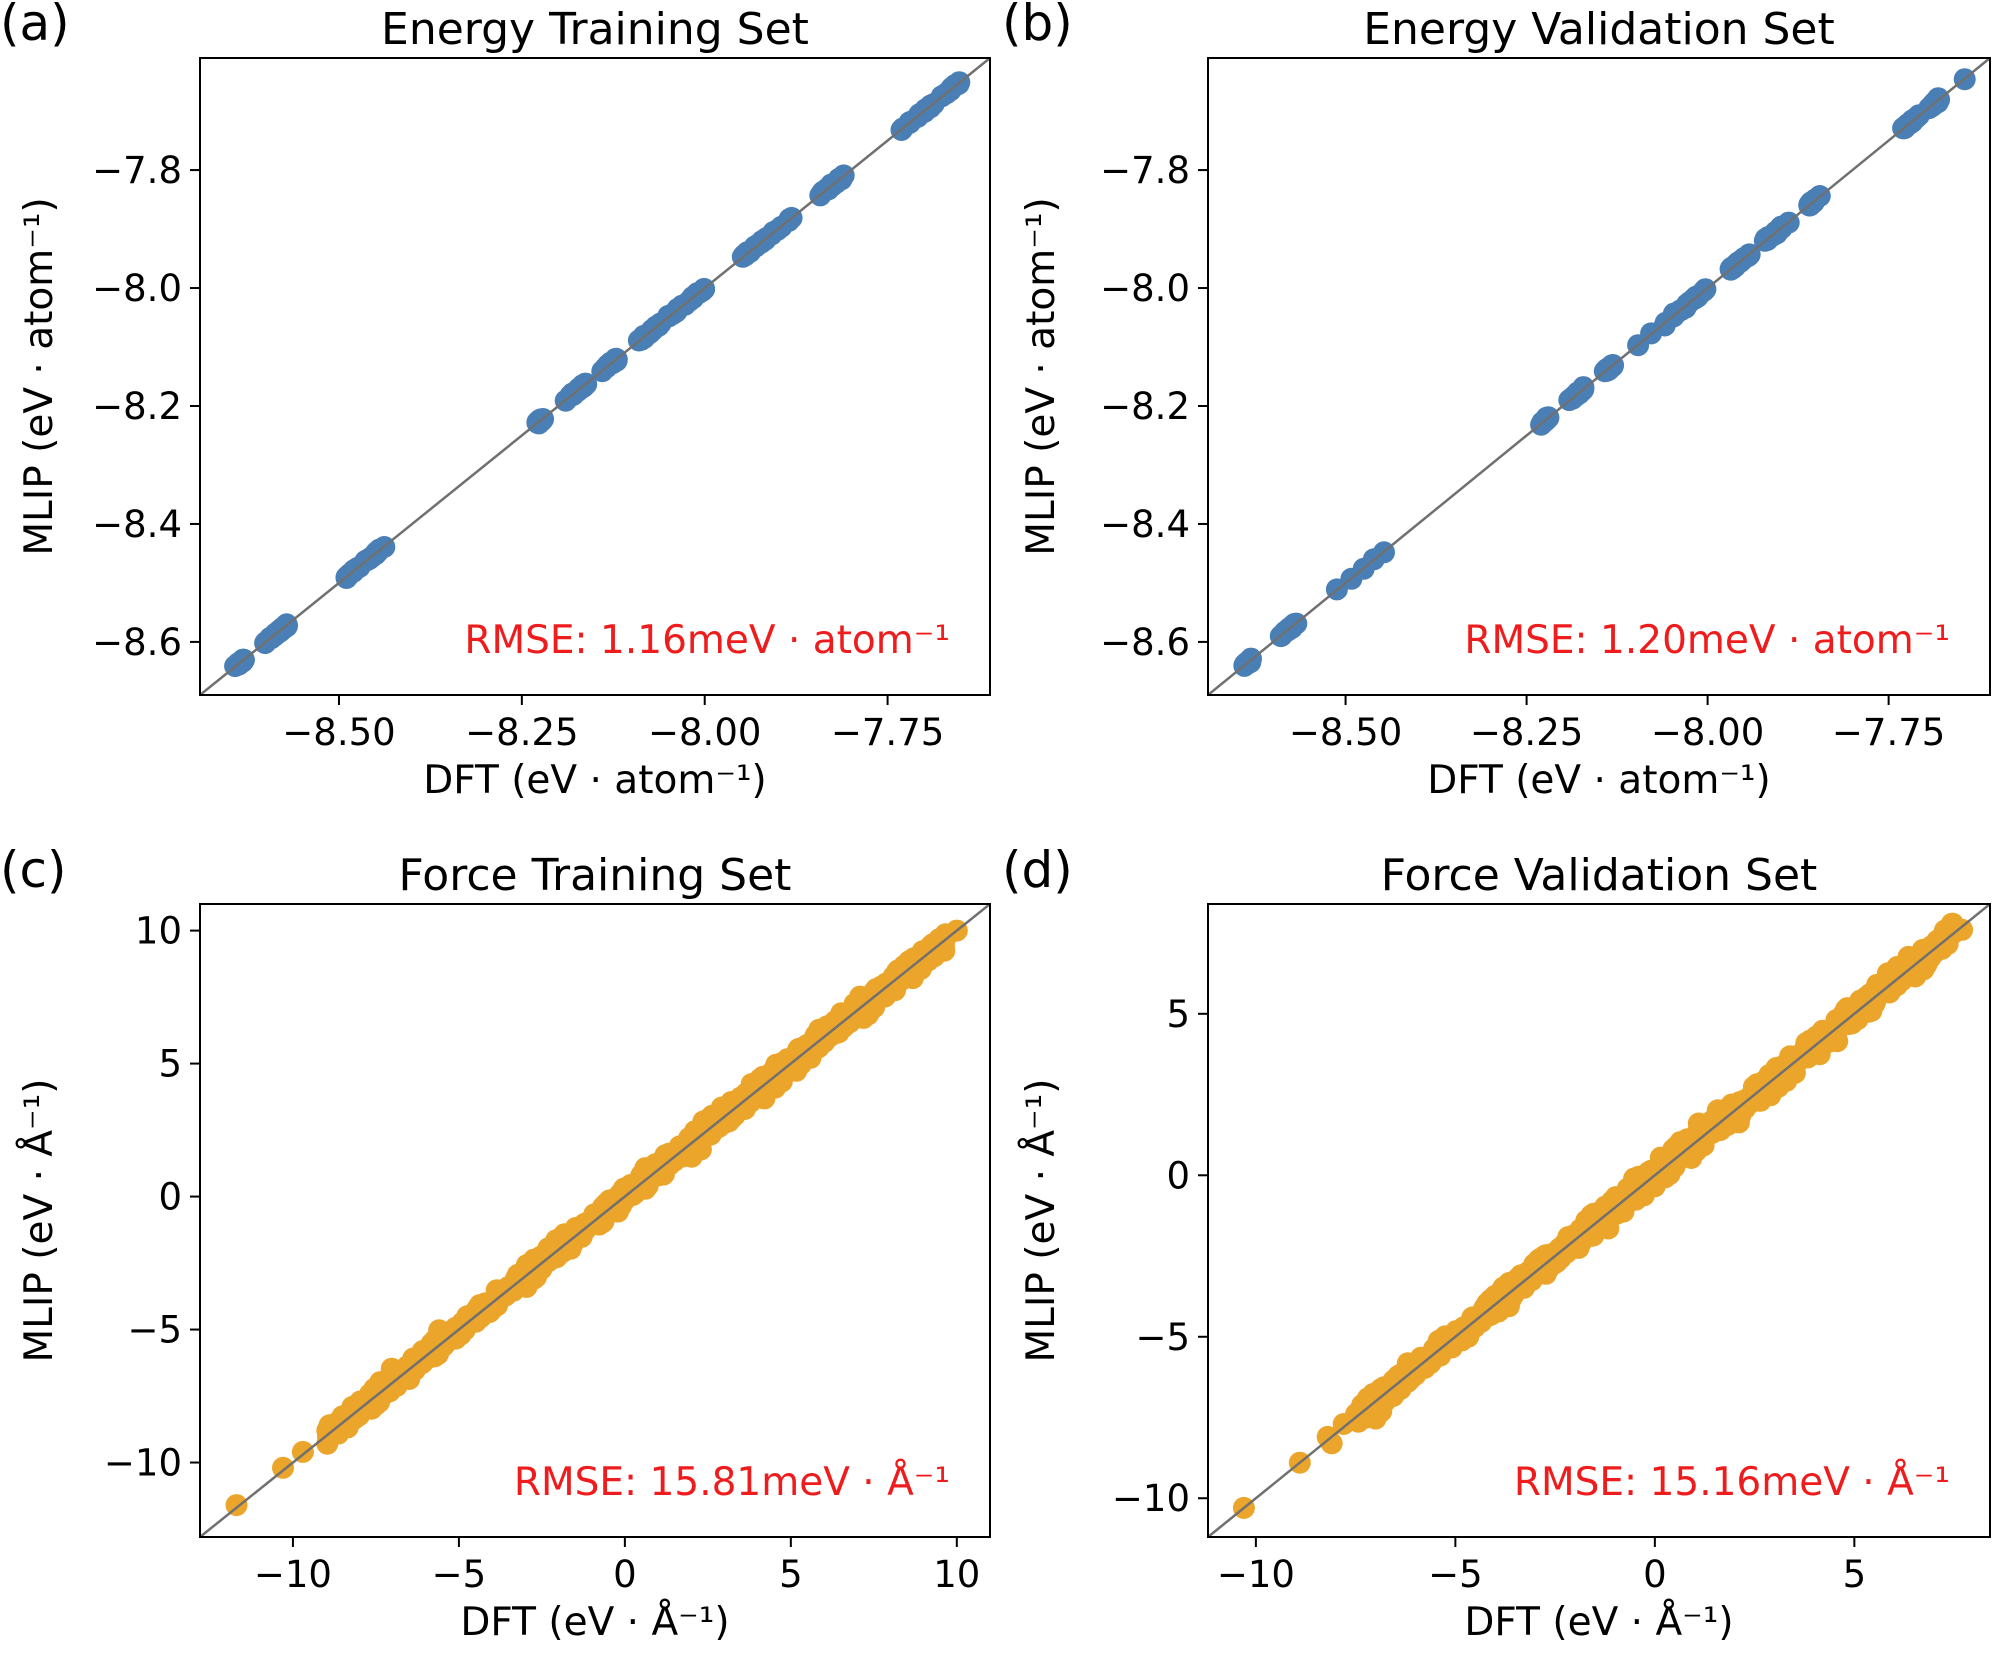 The width and height of the screenshot is (2000, 1657). I want to click on panel-letter: (c), so click(33, 870).